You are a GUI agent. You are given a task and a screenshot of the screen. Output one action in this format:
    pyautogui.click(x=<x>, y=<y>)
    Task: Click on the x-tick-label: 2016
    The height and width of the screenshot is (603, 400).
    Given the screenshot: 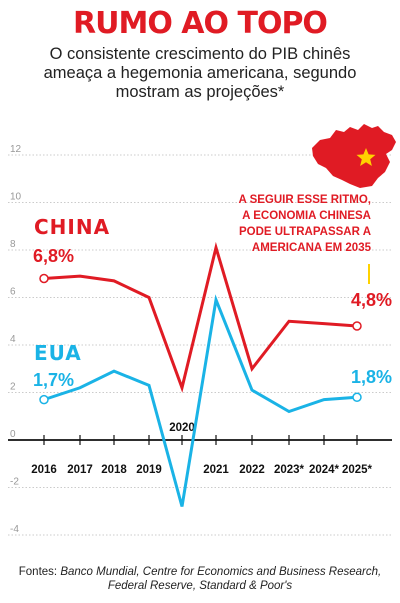 What is the action you would take?
    pyautogui.click(x=44, y=470)
    